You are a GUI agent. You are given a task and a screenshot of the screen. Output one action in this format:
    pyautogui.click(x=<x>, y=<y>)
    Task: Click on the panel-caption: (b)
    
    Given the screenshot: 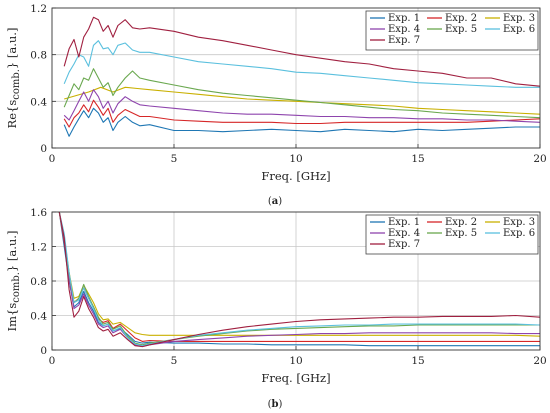 What is the action you would take?
    pyautogui.click(x=275, y=404)
    